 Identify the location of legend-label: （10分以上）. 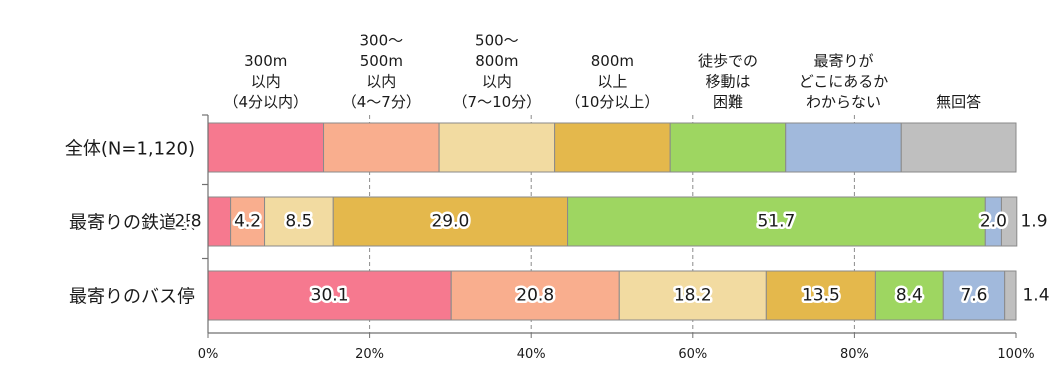
(612, 102).